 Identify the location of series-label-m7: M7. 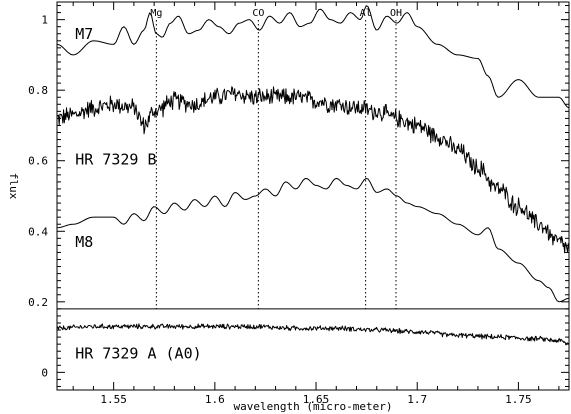
(84, 34).